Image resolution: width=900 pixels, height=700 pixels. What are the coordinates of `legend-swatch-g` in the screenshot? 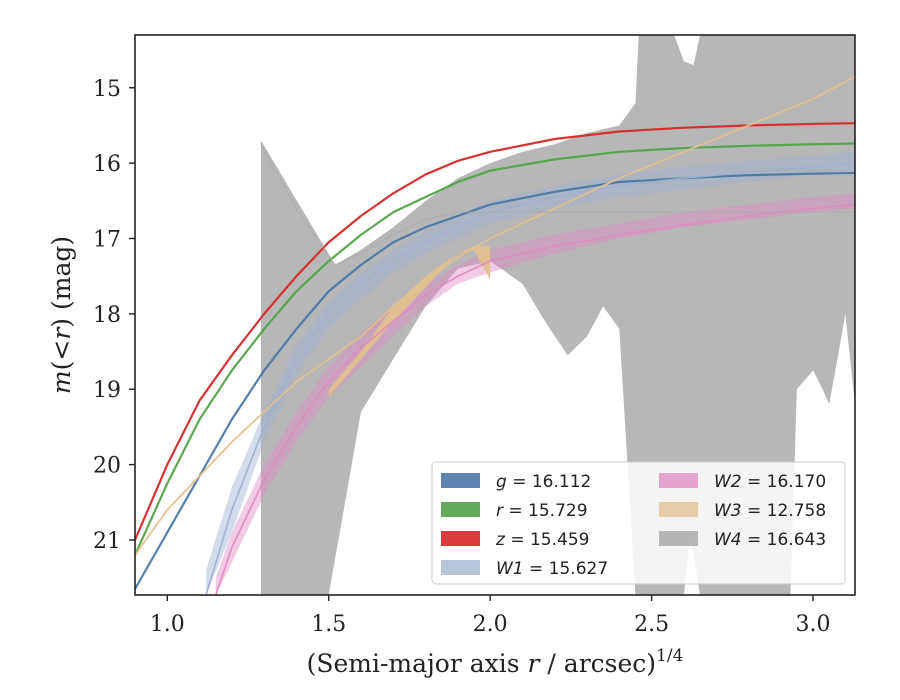 It's located at (460, 480).